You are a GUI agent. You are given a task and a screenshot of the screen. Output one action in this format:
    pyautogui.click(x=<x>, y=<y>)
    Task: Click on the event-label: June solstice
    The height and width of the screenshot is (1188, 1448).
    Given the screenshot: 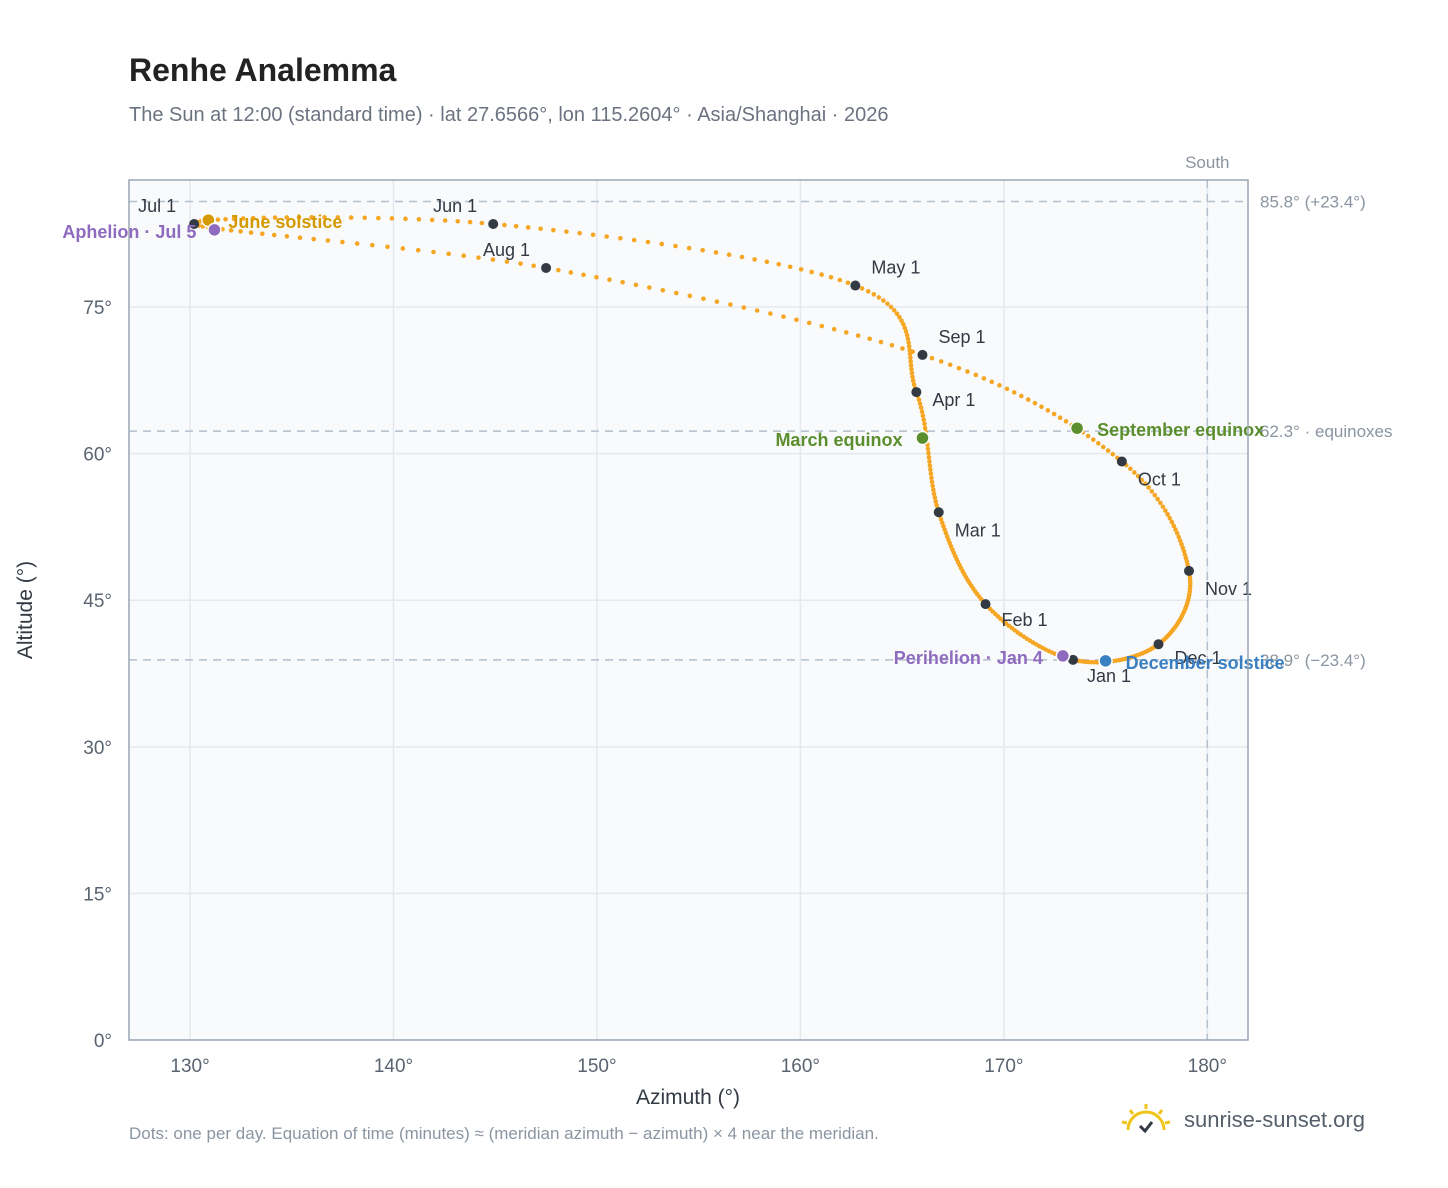 What is the action you would take?
    pyautogui.click(x=285, y=222)
    